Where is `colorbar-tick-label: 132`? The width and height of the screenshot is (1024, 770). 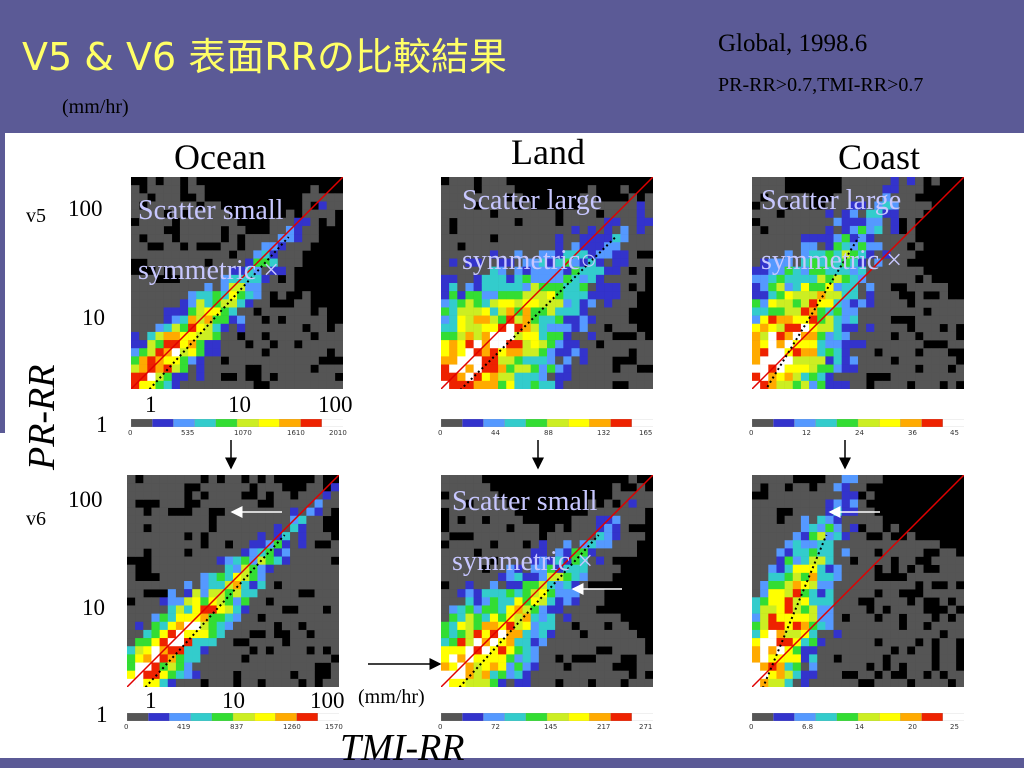 colorbar-tick-label: 132 is located at coordinates (604, 433).